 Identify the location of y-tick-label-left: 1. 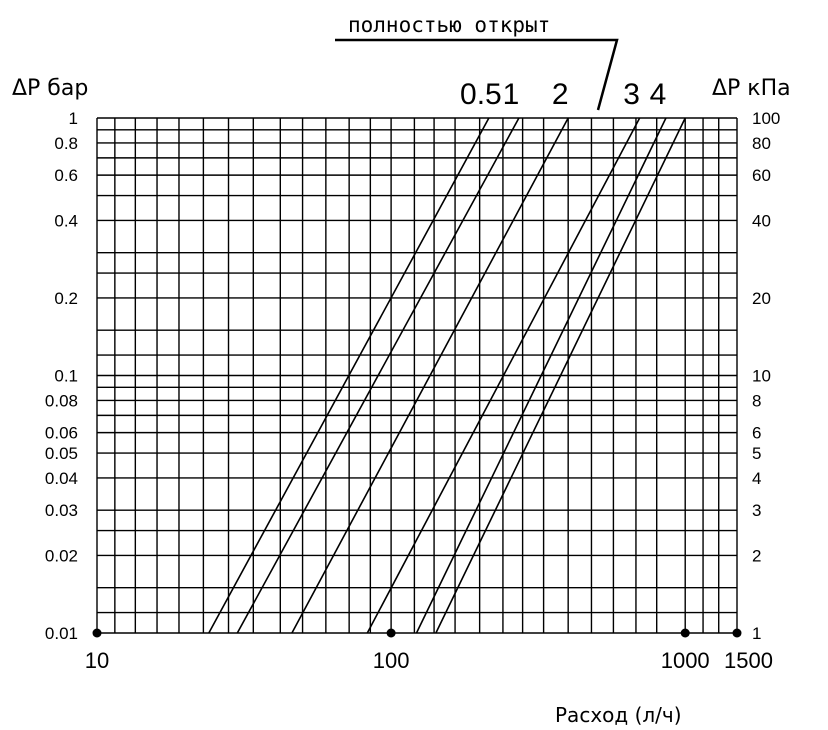
(73, 118).